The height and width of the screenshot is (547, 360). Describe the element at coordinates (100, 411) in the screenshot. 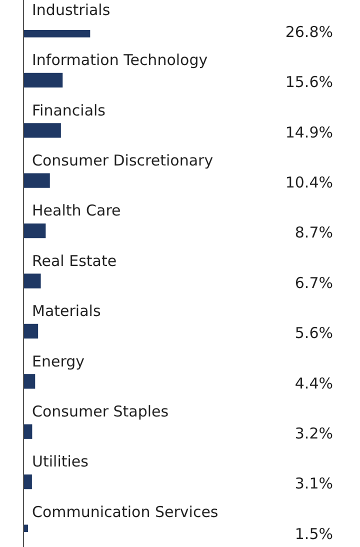

I see `y-tick-label: Consumer Staples` at that location.